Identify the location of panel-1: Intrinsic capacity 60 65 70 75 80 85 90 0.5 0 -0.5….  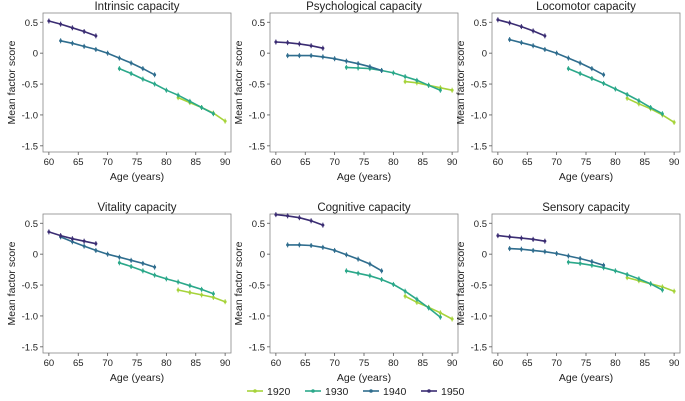
(119, 92).